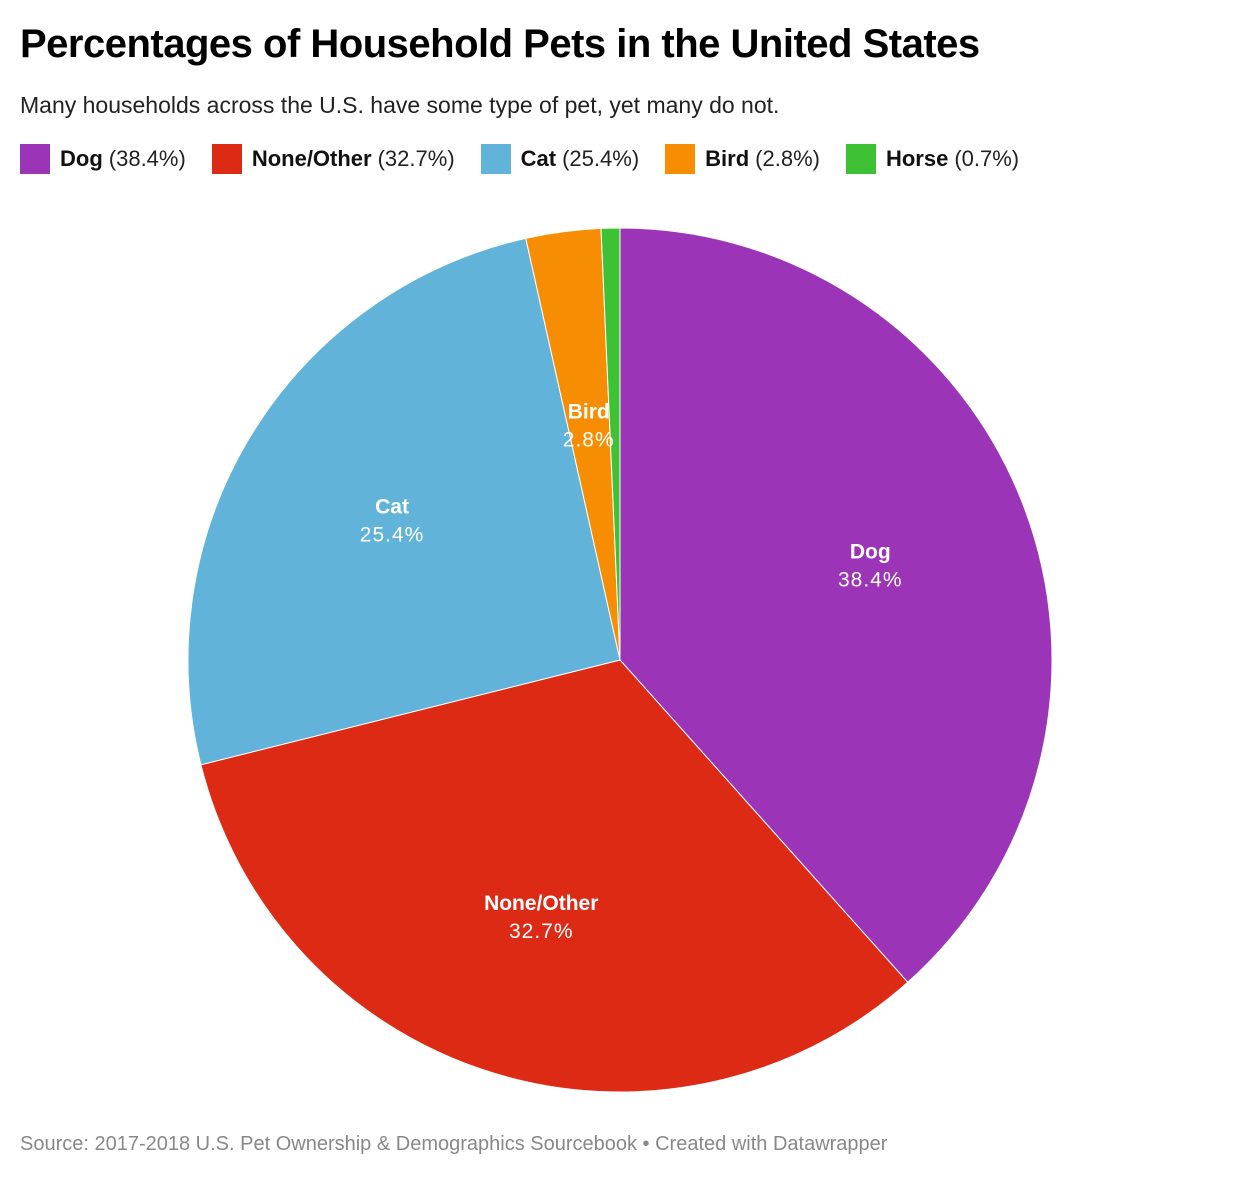 This screenshot has height=1178, width=1240. What do you see at coordinates (541, 931) in the screenshot?
I see `slice-value-none-other: 32.7%` at bounding box center [541, 931].